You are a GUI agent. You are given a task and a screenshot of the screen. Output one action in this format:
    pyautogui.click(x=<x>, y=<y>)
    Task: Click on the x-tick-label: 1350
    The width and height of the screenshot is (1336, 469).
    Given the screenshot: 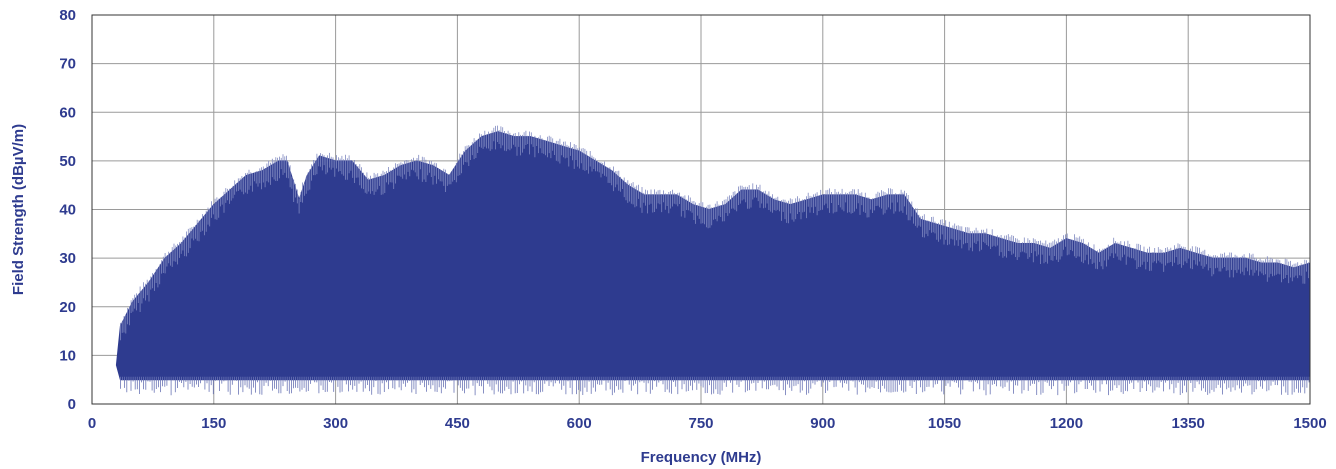 What is the action you would take?
    pyautogui.click(x=1188, y=423)
    